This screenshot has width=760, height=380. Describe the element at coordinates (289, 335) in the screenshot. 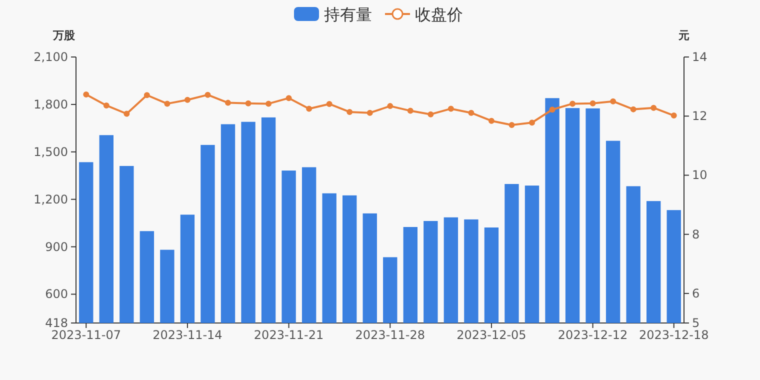

I see `x-tick-label: 2023-11-21` at that location.